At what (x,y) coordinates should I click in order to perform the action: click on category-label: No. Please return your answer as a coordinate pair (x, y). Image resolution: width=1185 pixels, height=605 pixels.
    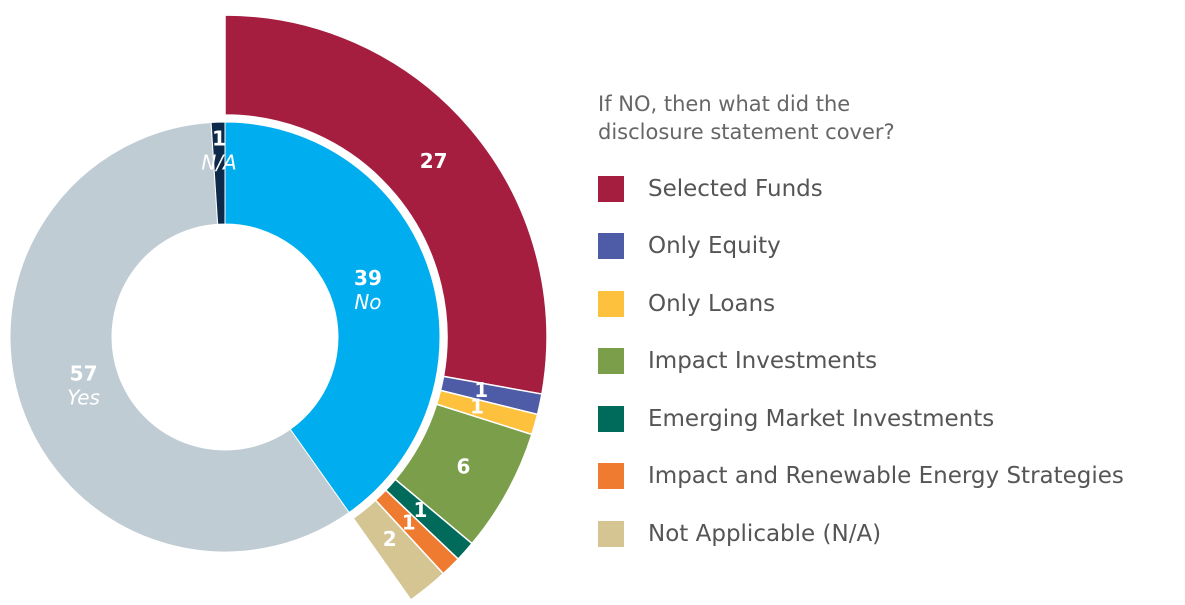
    Looking at the image, I should click on (367, 302).